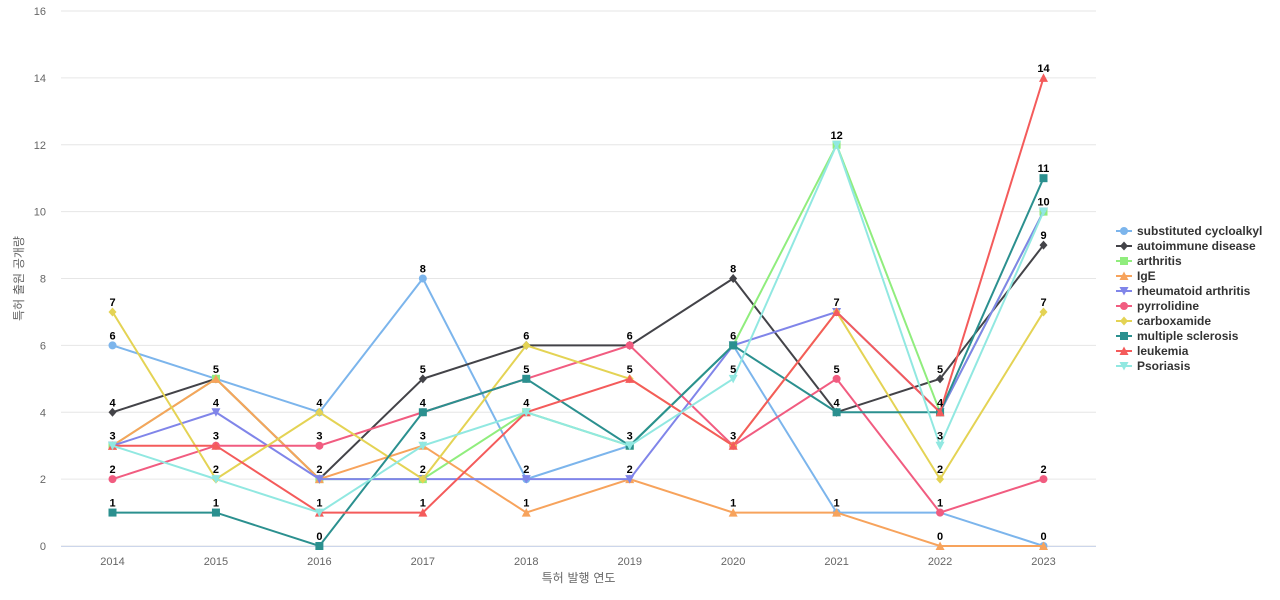  What do you see at coordinates (40, 79) in the screenshot?
I see `y-tick-label: 14` at bounding box center [40, 79].